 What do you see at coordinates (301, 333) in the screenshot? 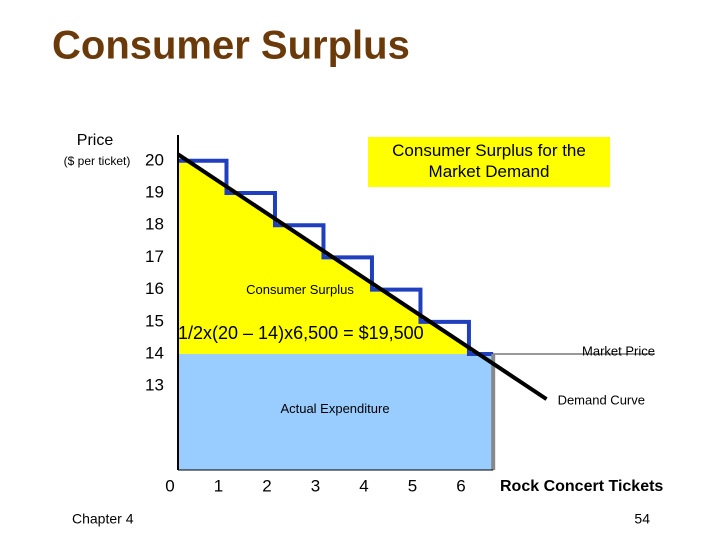
I see `annotation-formula: 1/2x(20 – 14)x6,500 = $19,500` at bounding box center [301, 333].